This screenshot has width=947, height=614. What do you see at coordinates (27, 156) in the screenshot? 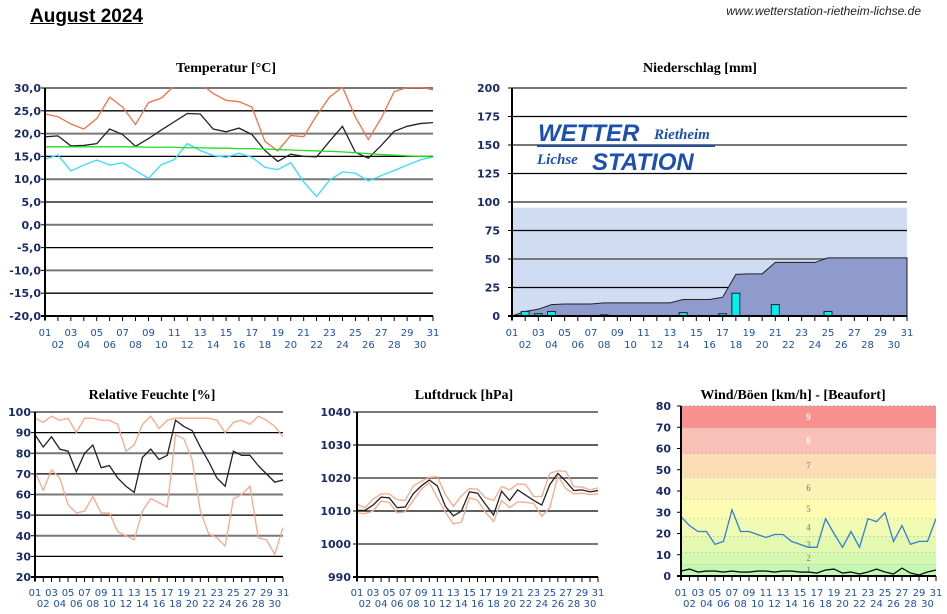
I see `y-tick-label: 15,0` at bounding box center [27, 156].